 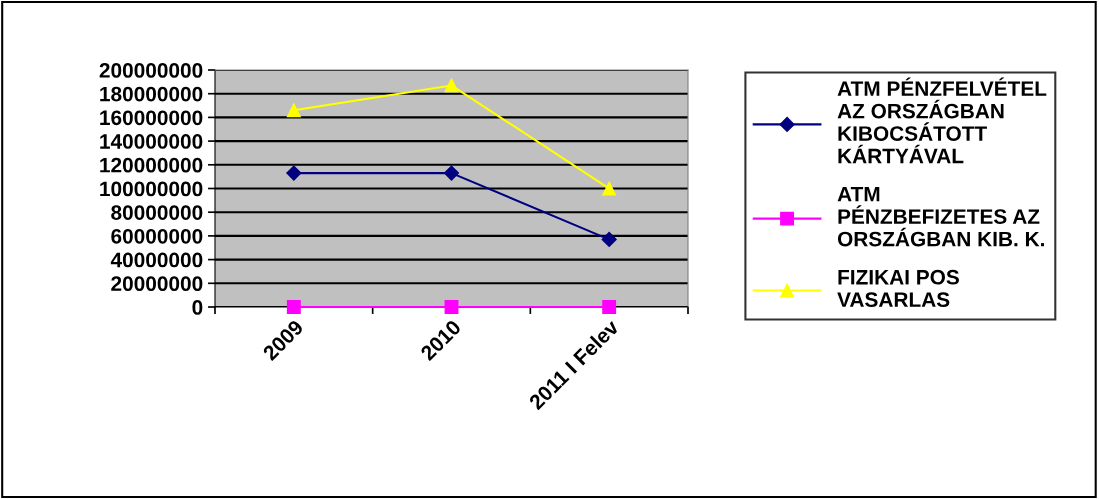 What do you see at coordinates (151, 165) in the screenshot?
I see `y-tick-label: 120000000` at bounding box center [151, 165].